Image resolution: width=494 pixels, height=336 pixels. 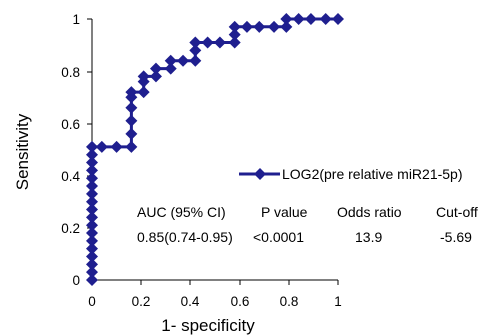 I want to click on stats-header-odds-ratio: Odds ratio, so click(x=369, y=212).